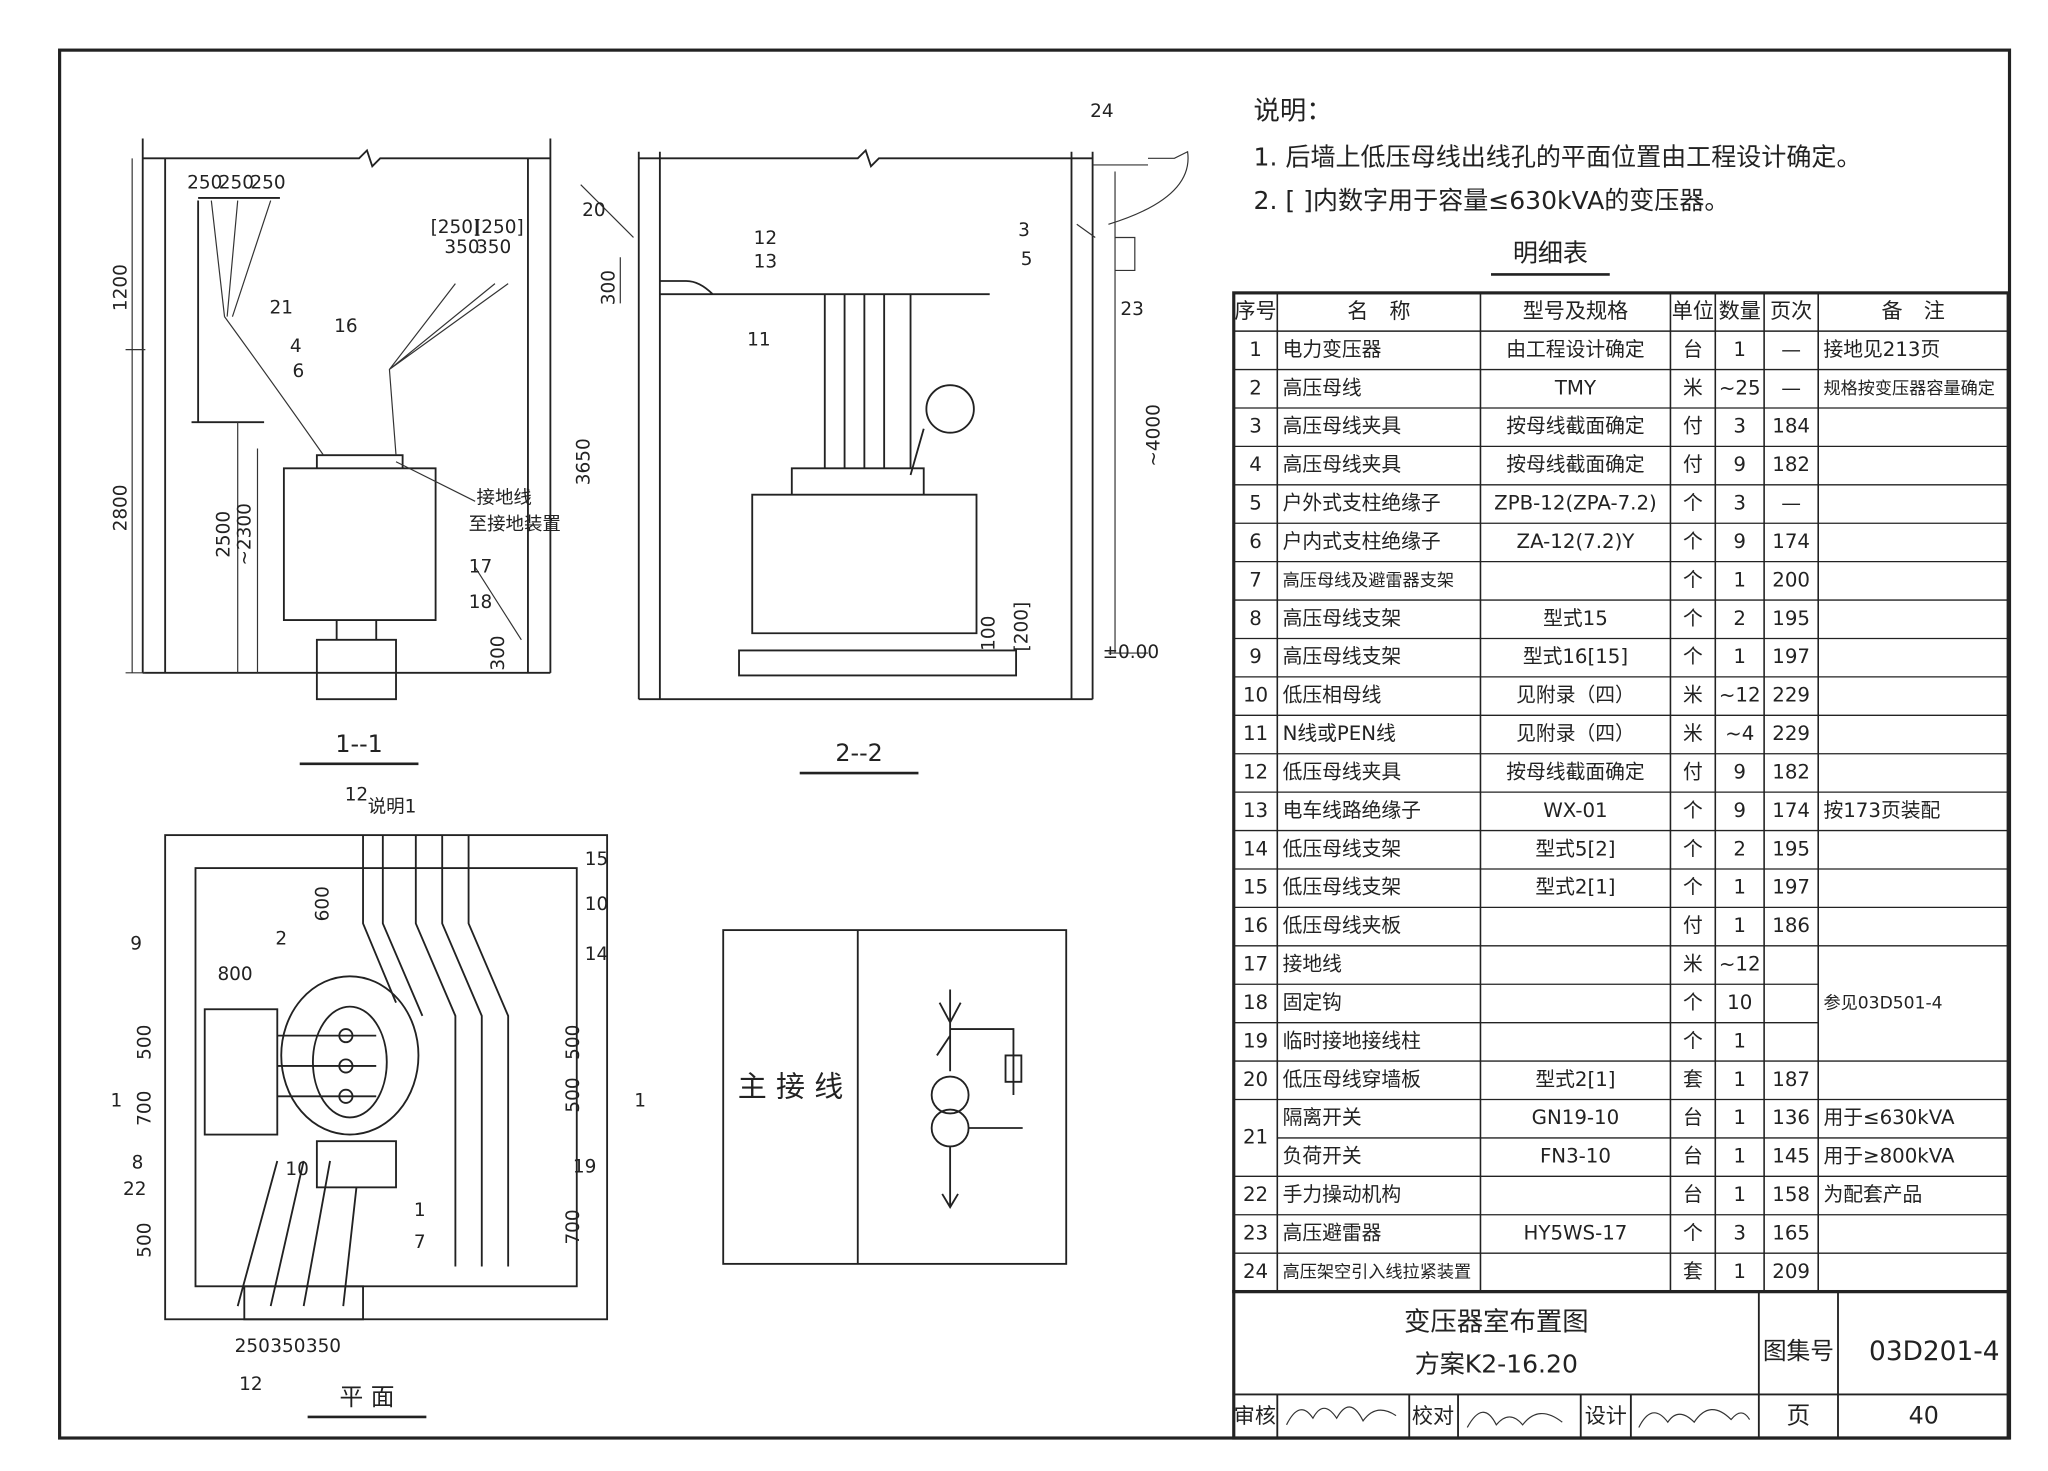 The width and height of the screenshot is (2048, 1471). Describe the element at coordinates (1342, 925) in the screenshot. I see `table-cell: 低压母线夹板` at that location.